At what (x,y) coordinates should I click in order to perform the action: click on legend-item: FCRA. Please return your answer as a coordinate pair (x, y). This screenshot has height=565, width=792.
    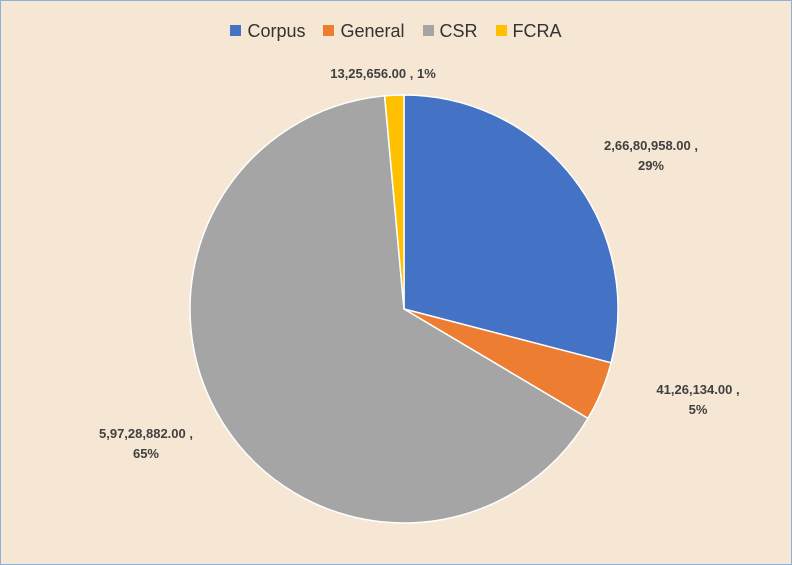
    Looking at the image, I should click on (528, 31).